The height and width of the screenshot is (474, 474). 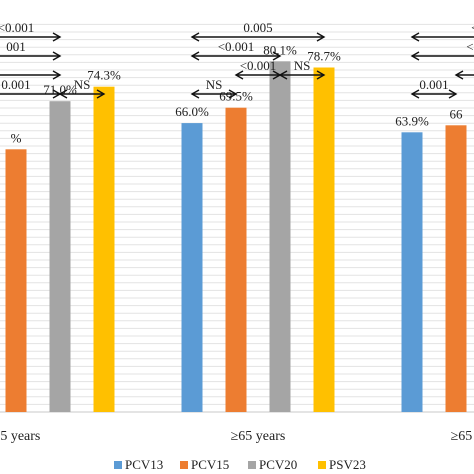 I want to click on data-label: 80.1%, so click(x=280, y=49).